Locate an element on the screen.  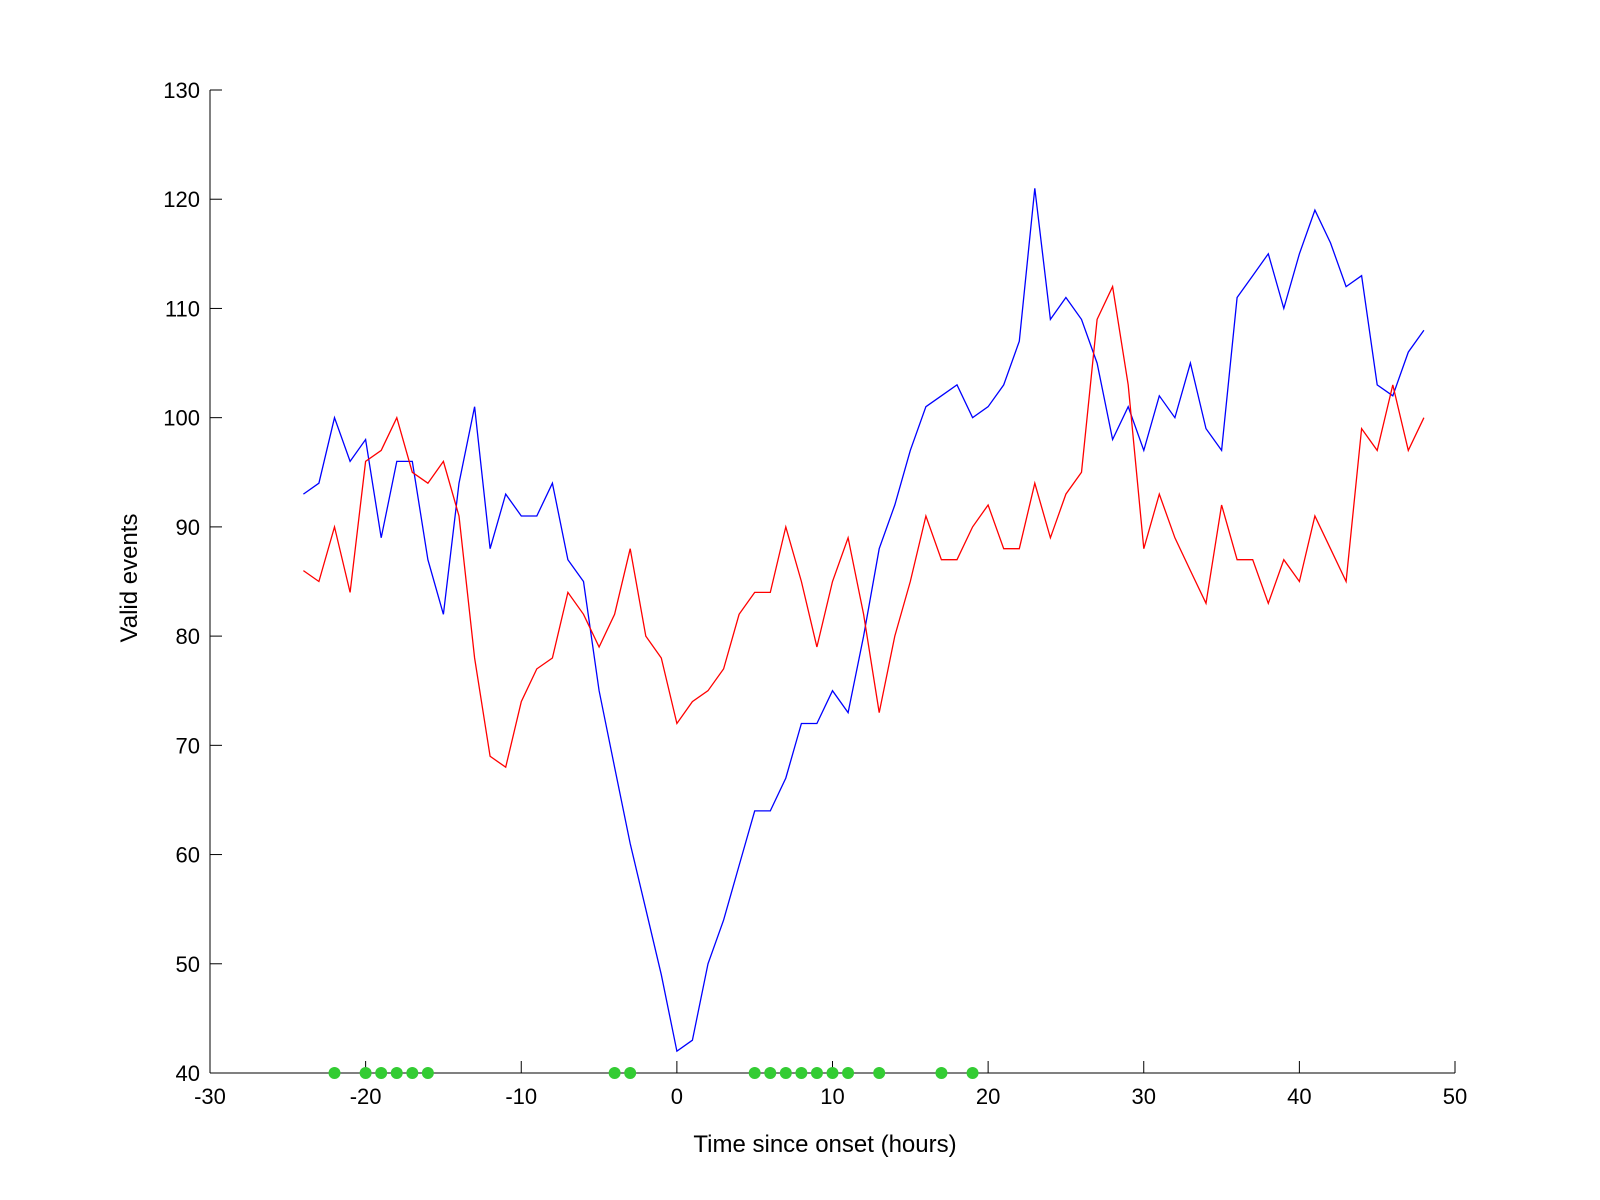
x-tick-label: 10 is located at coordinates (832, 1096).